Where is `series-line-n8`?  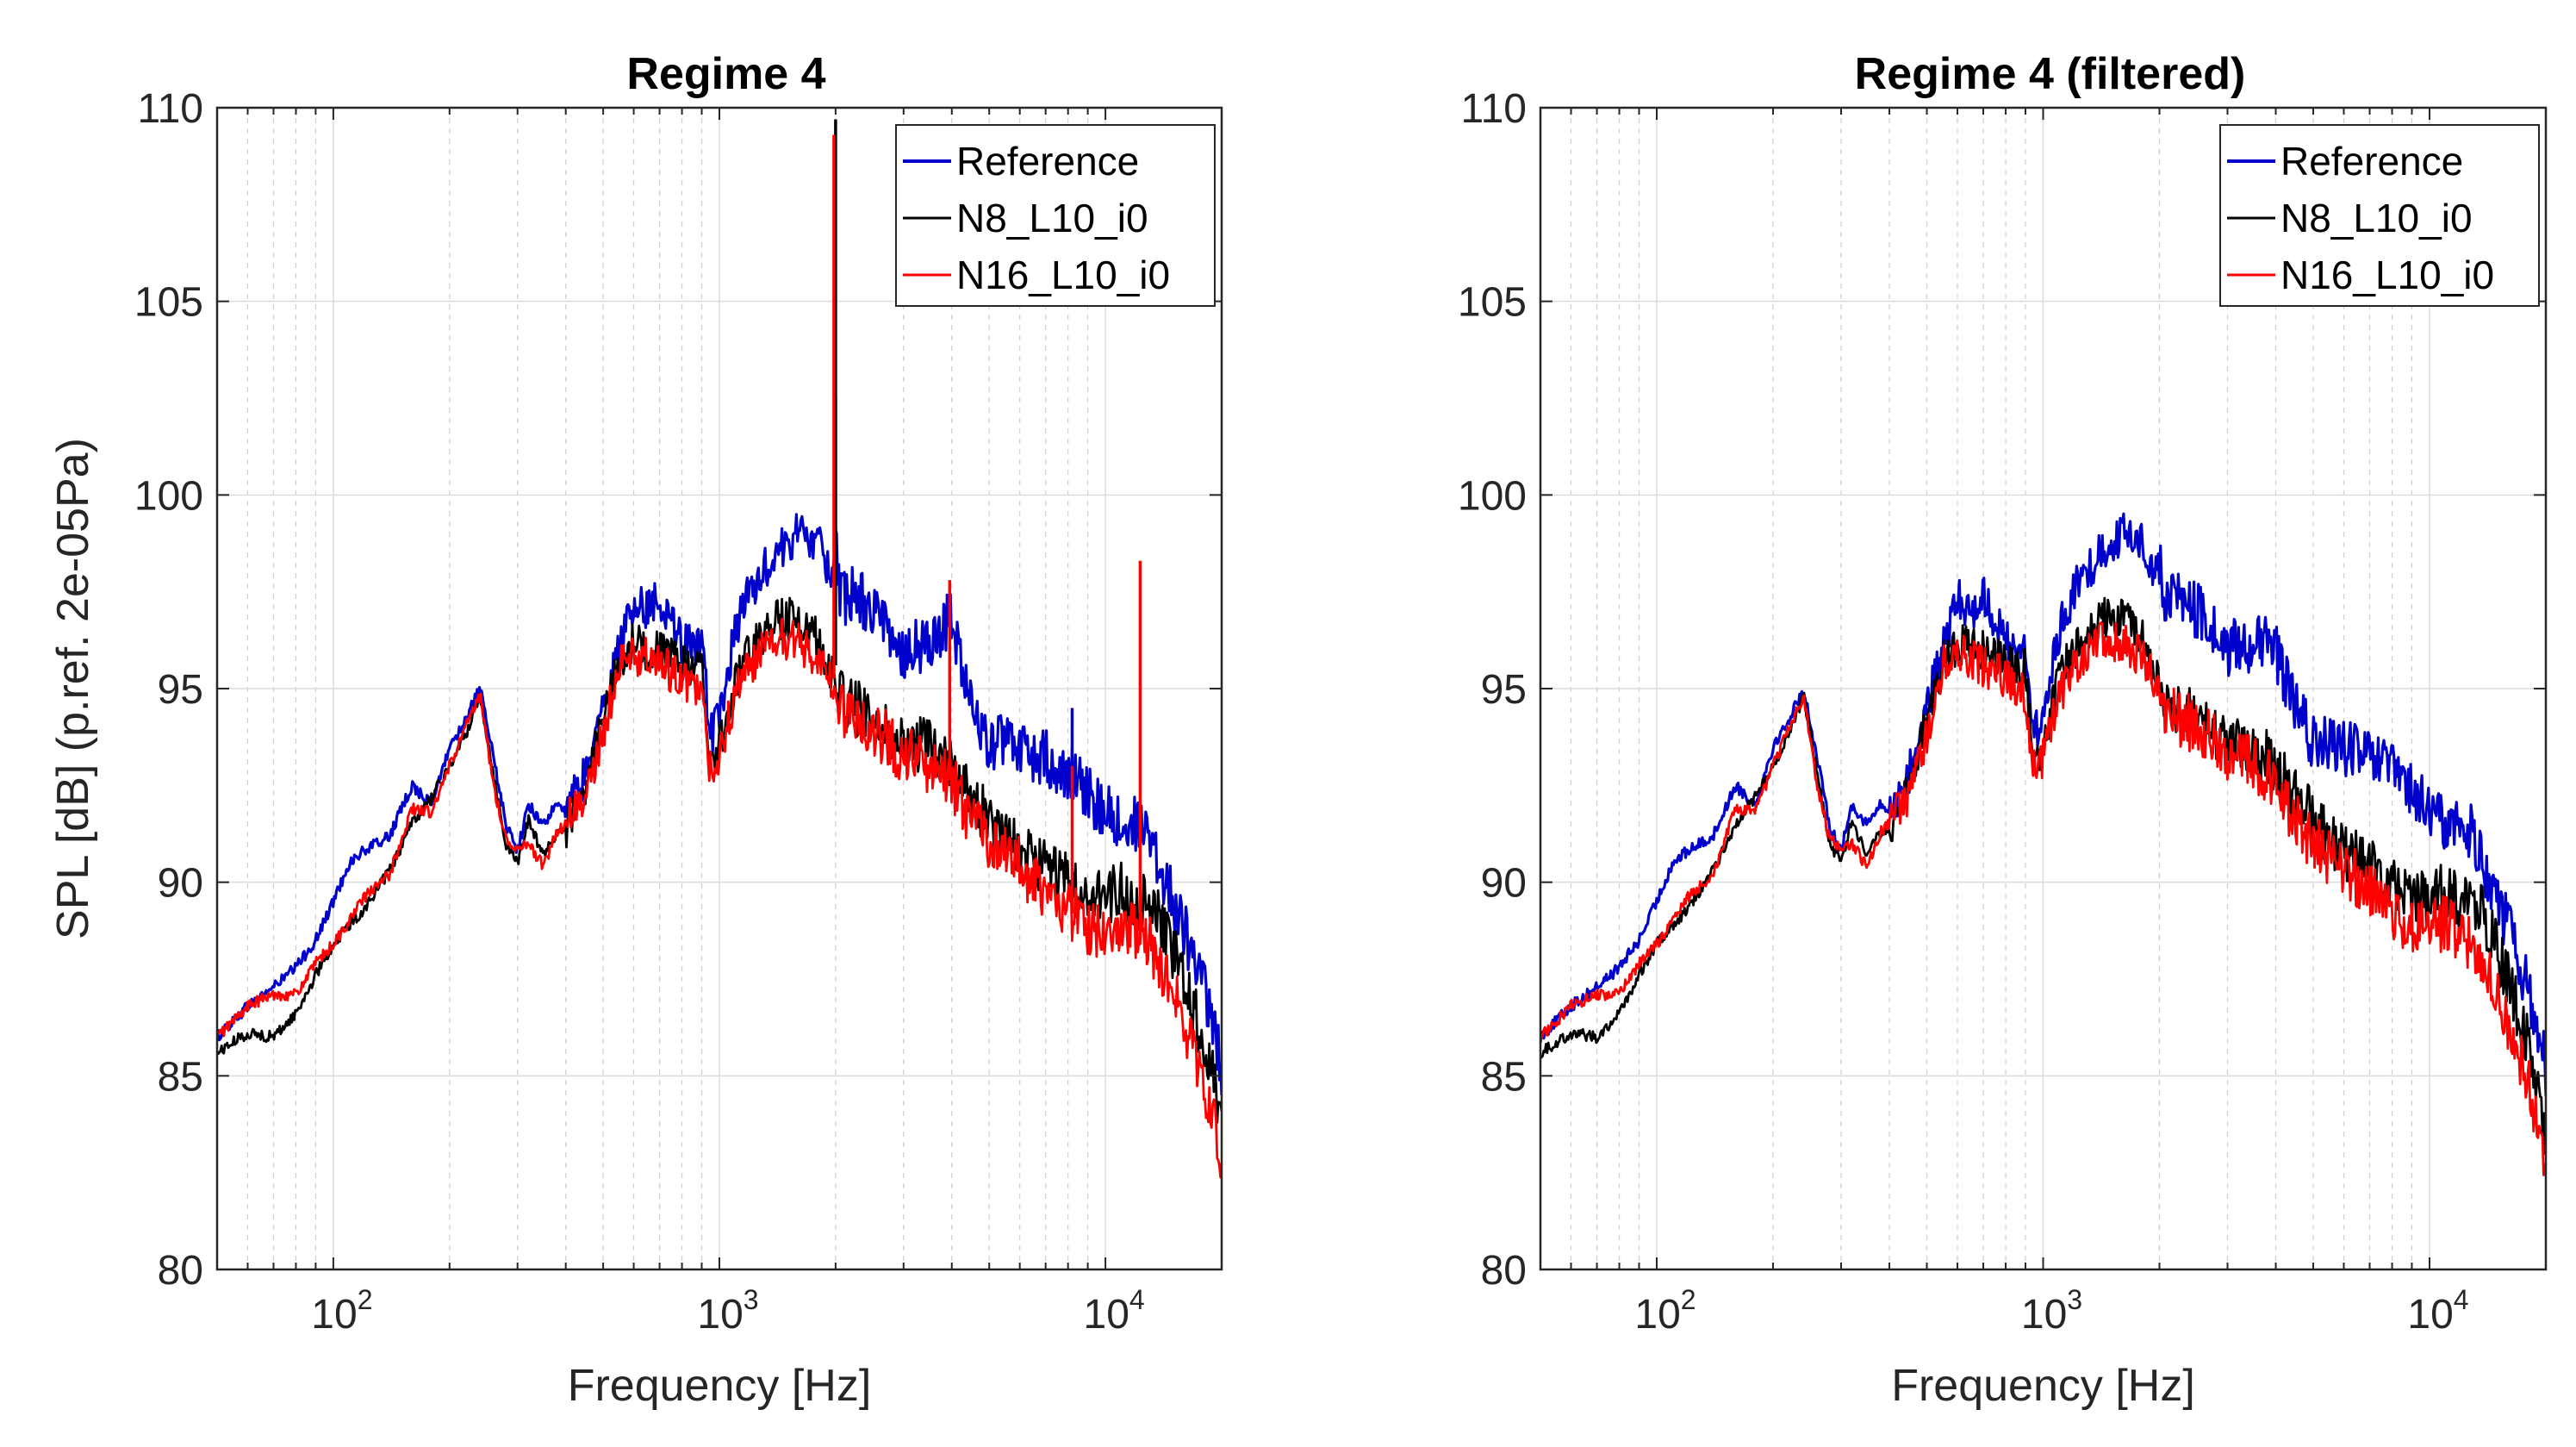
series-line-n8 is located at coordinates (720, 860).